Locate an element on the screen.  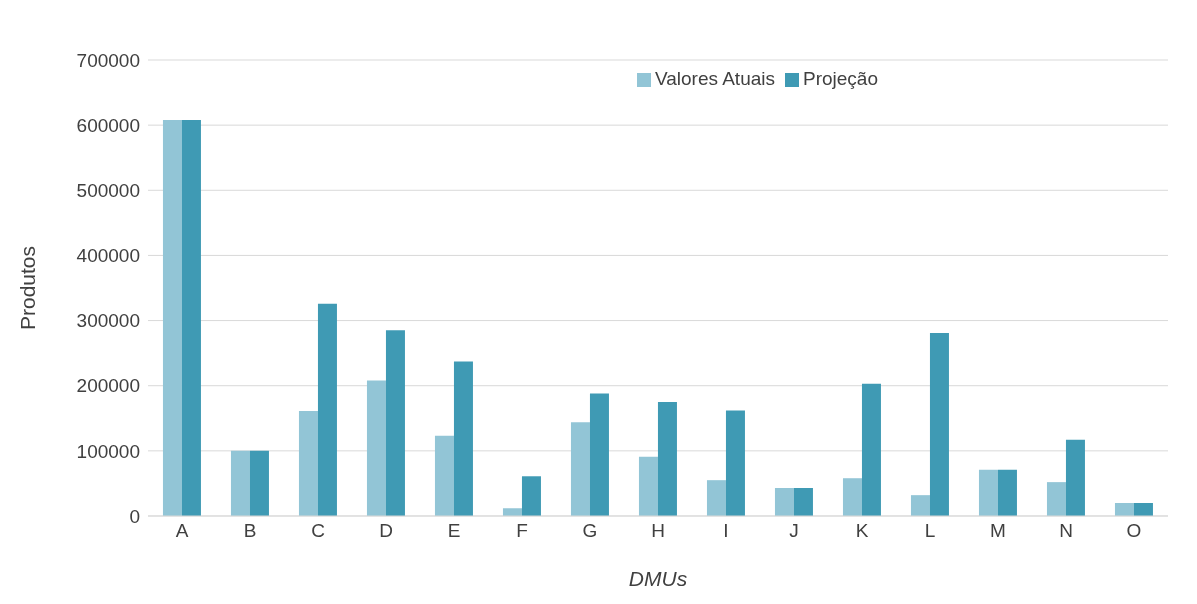
x-tick-label: L is located at coordinates (930, 531).